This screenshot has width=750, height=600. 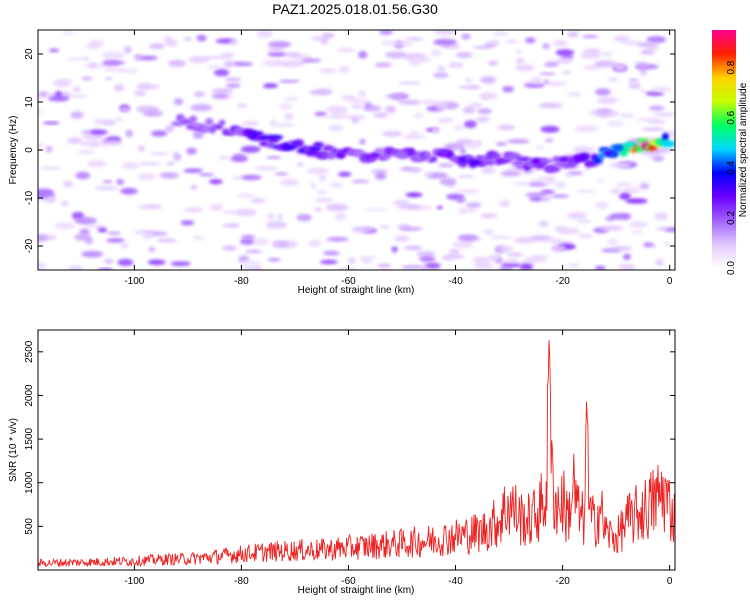 I want to click on y-tick-label: 10, so click(x=29, y=102).